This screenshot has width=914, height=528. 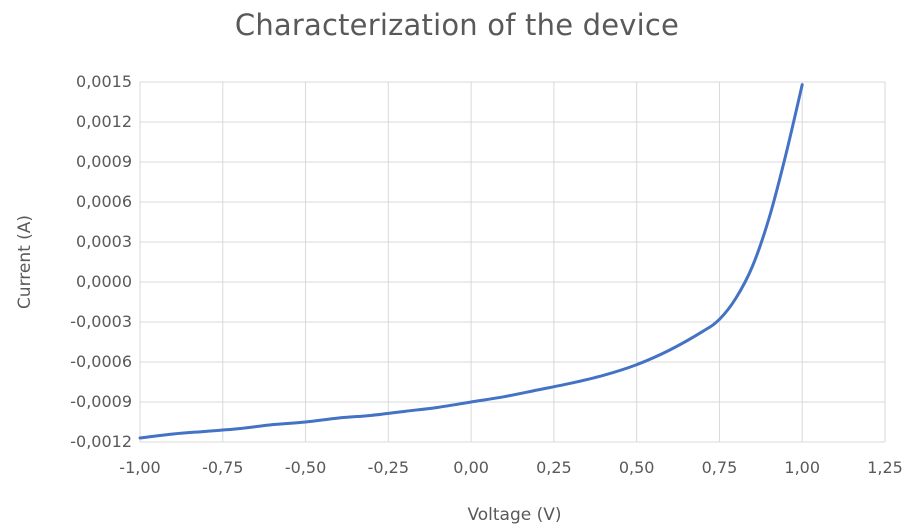 I want to click on x-tick-label: -1,00, so click(x=139, y=467).